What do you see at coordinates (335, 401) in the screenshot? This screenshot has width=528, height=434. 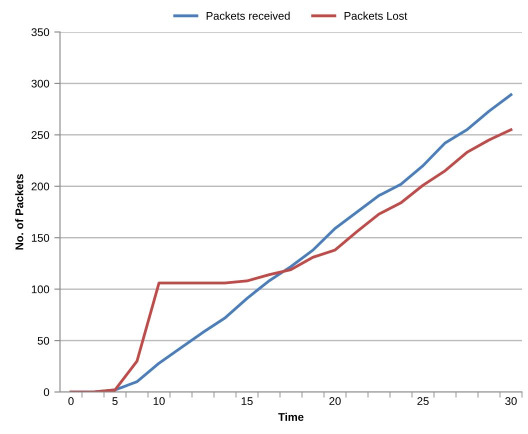 I see `x-tick-label: 20` at bounding box center [335, 401].